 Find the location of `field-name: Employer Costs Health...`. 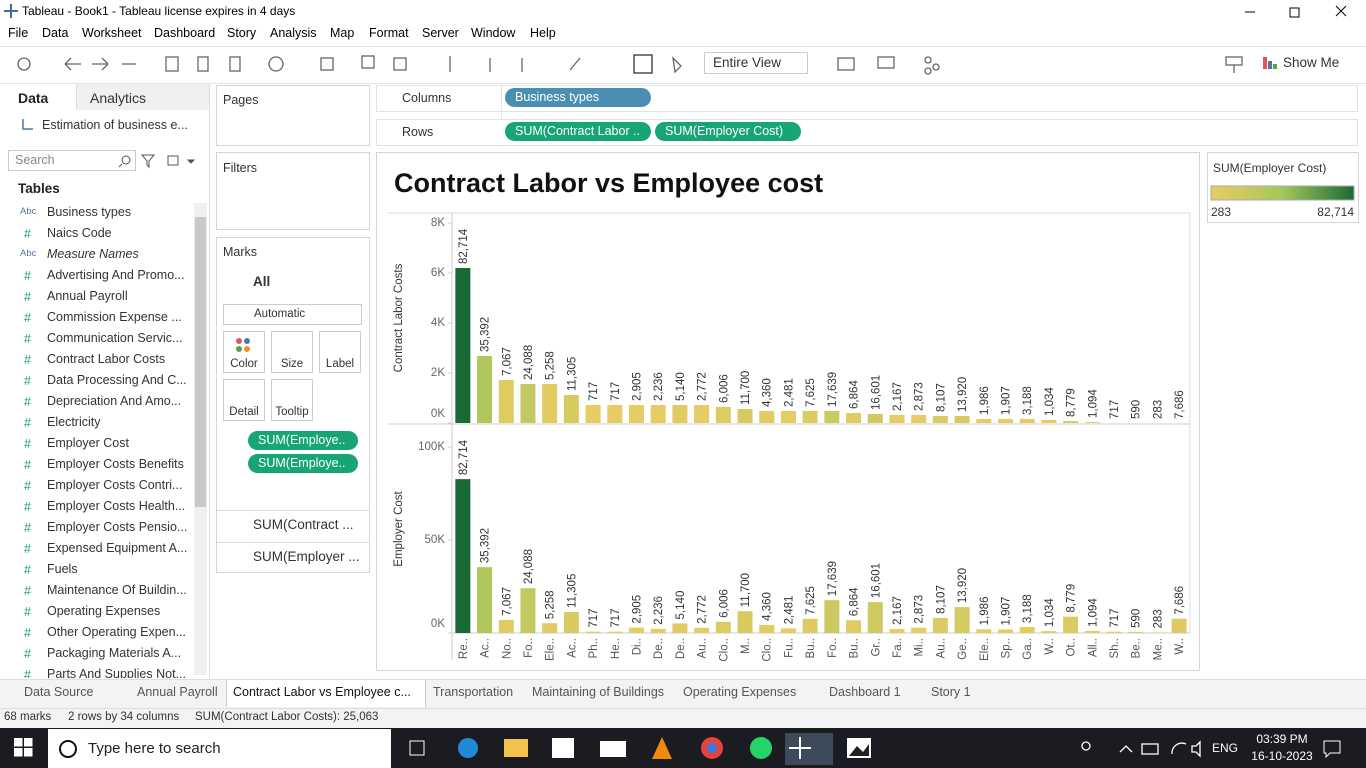

field-name: Employer Costs Health... is located at coordinates (116, 506).